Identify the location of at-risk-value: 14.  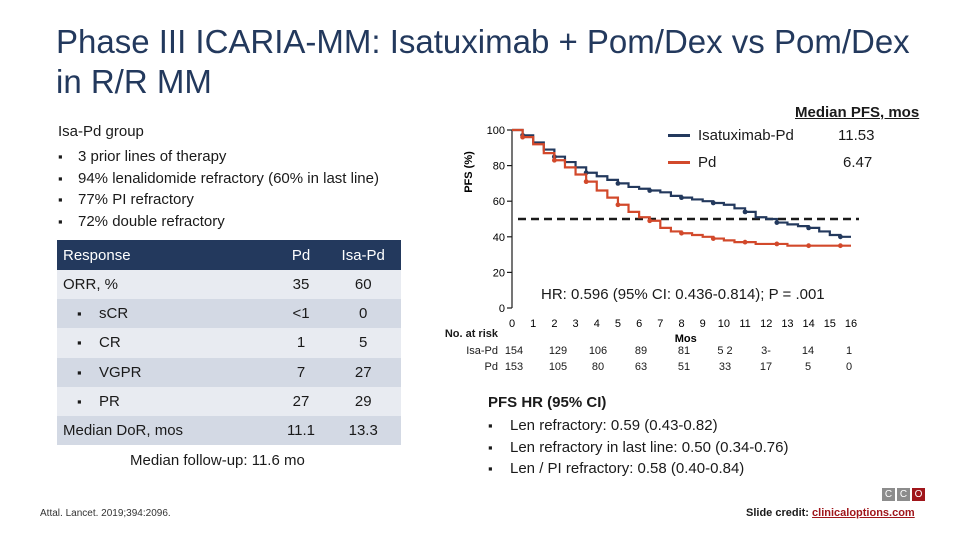
(808, 351).